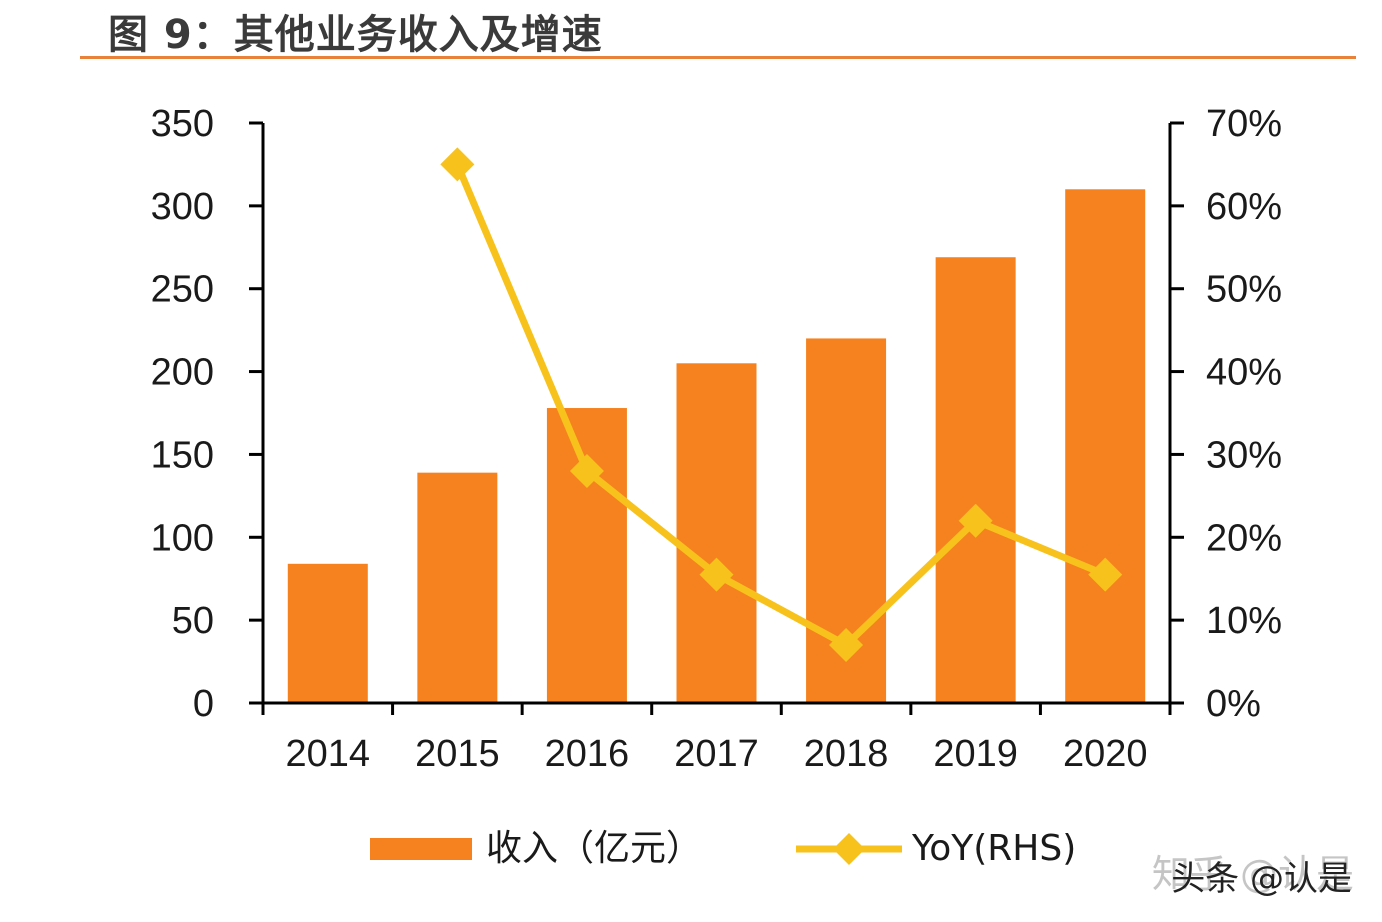 The image size is (1382, 922). Describe the element at coordinates (1105, 446) in the screenshot. I see `bar-2020` at that location.